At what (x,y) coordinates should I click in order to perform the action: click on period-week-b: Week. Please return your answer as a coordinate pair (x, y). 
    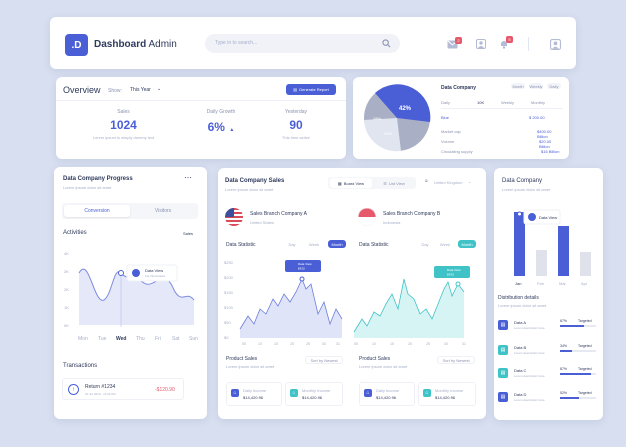
    Looking at the image, I should click on (445, 244).